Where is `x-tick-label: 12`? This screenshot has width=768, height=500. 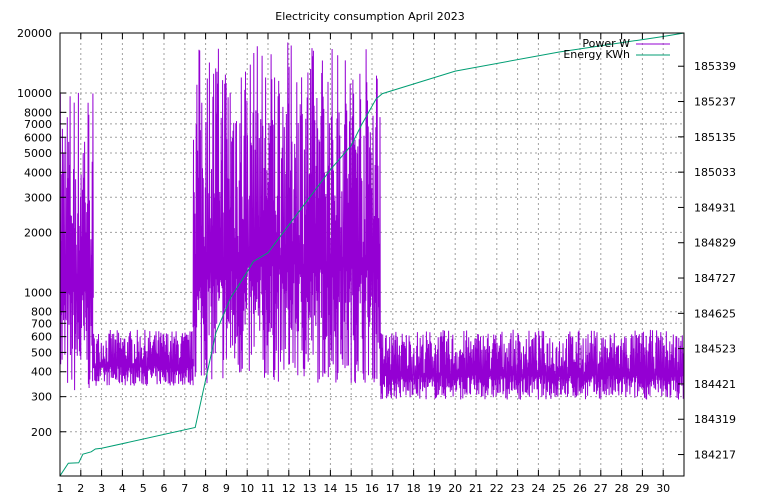
x-tick-label: 12 is located at coordinates (289, 488).